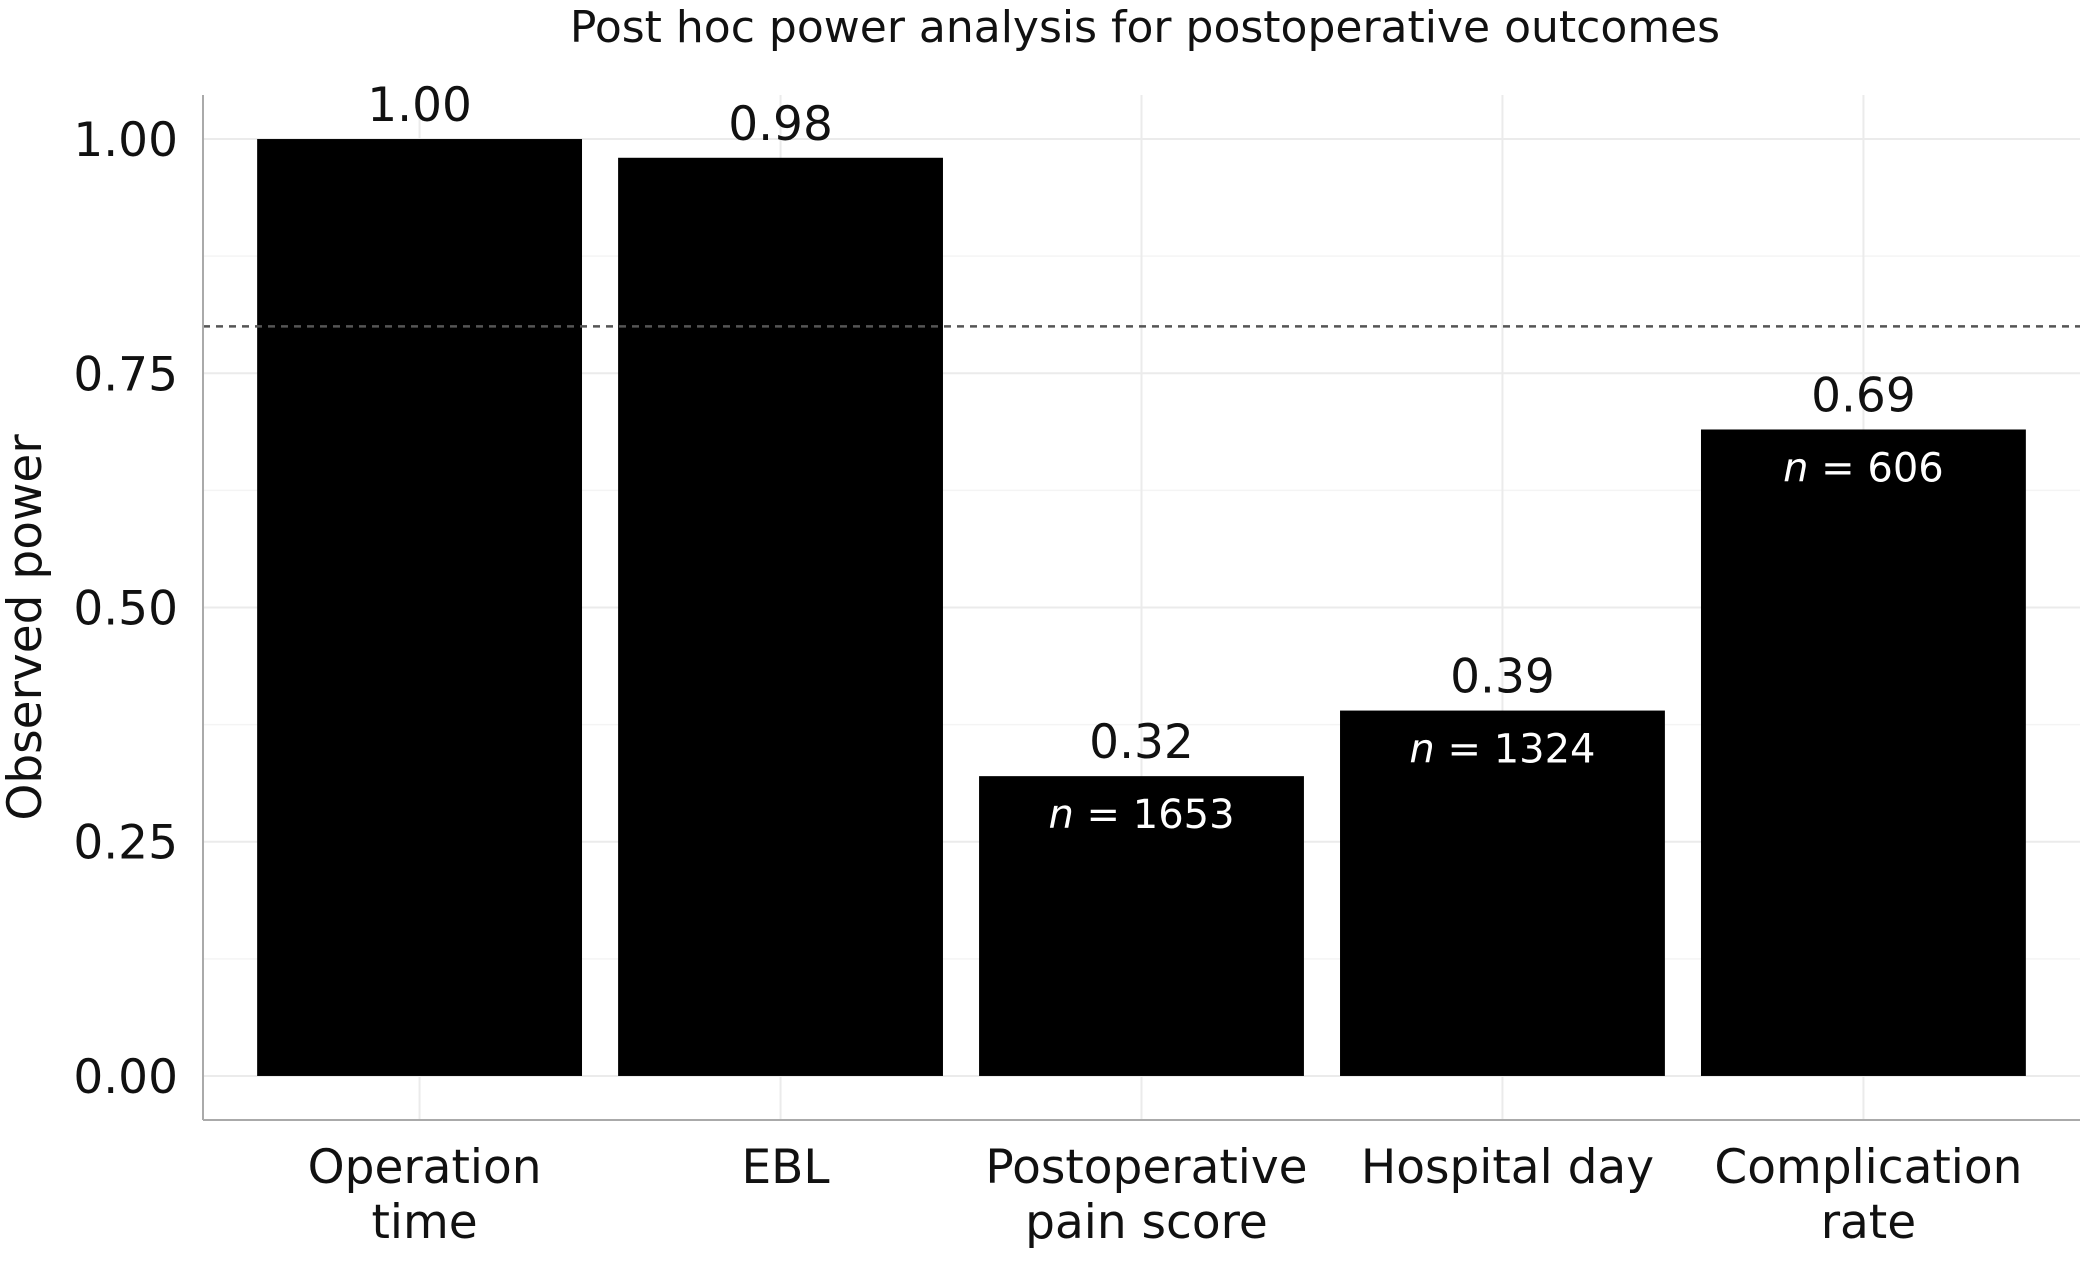 The image size is (2083, 1262). I want to click on x-tick-label: Operation, so click(425, 1167).